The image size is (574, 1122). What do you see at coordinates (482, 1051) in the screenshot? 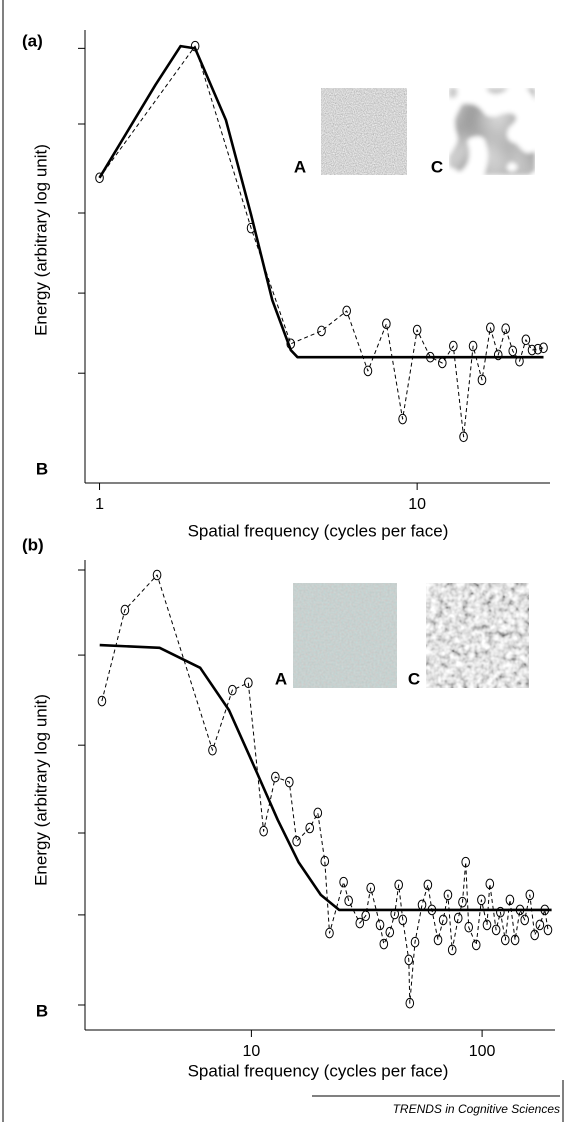
I see `x-tick-label: 100` at bounding box center [482, 1051].